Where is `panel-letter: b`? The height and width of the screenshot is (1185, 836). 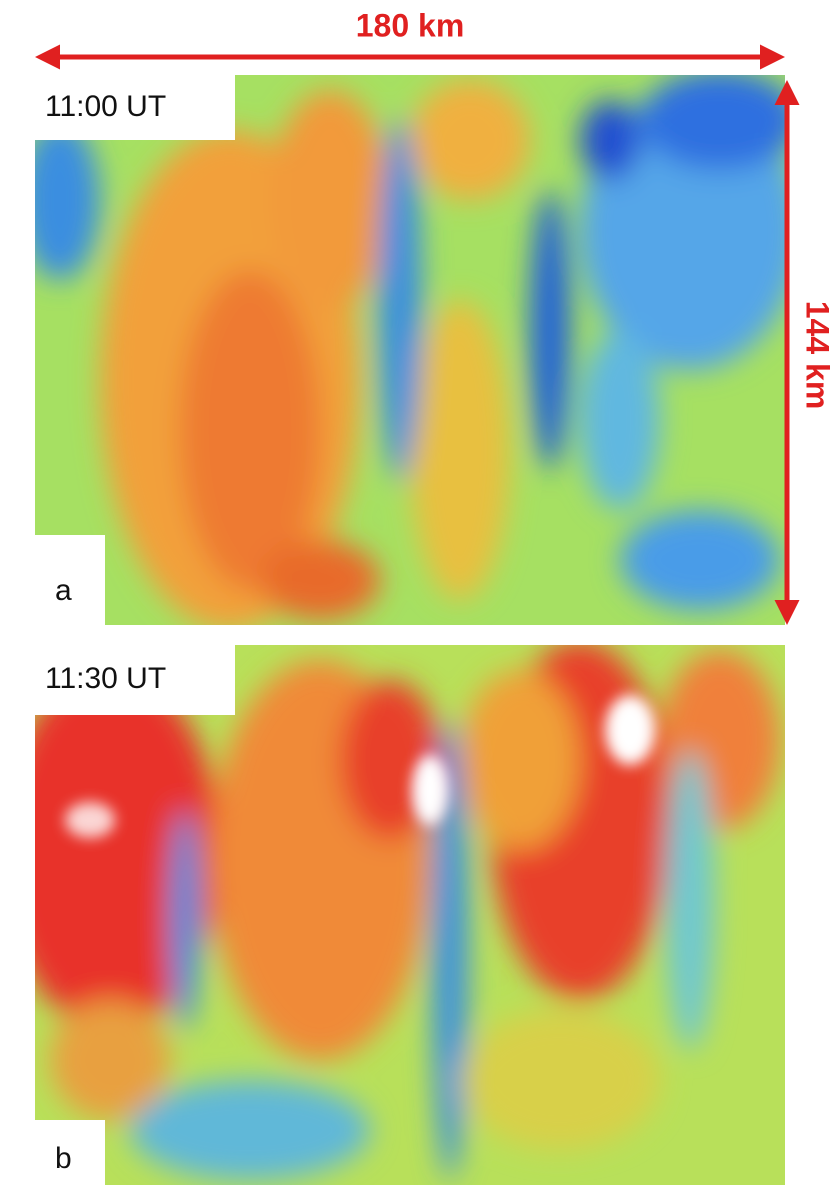 panel-letter: b is located at coordinates (63, 1158).